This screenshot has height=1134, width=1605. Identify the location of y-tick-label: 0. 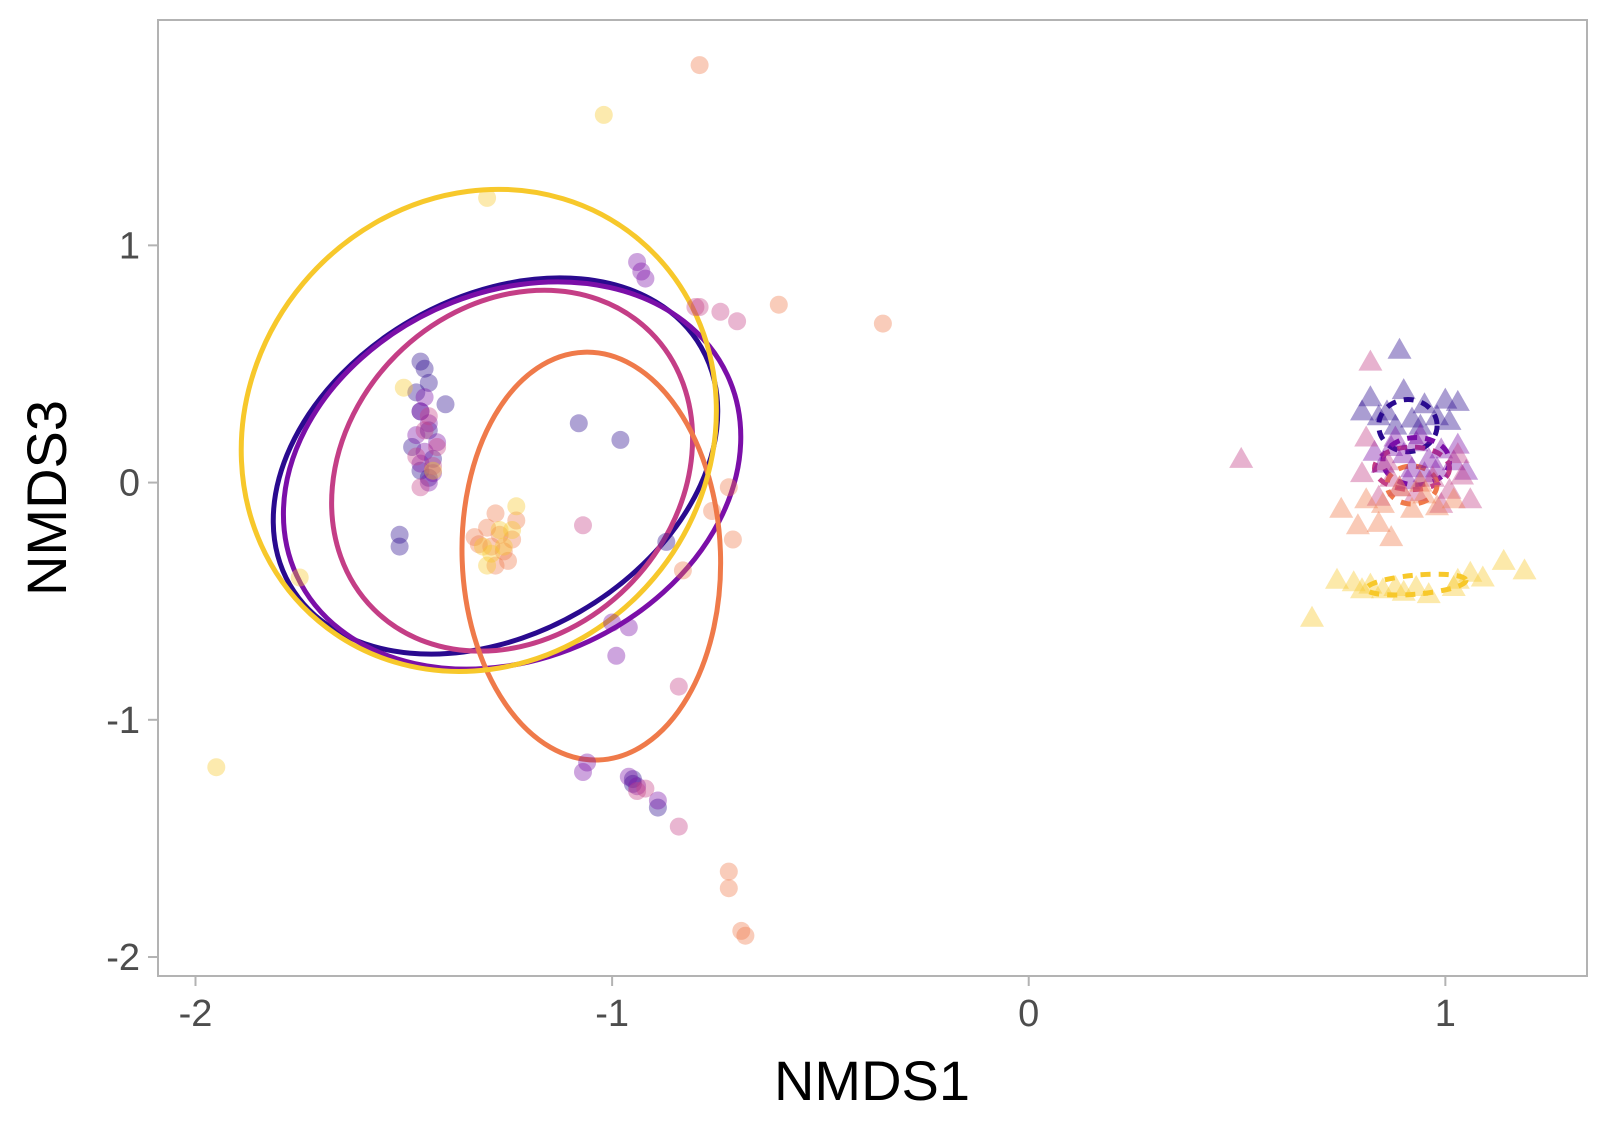
(129, 484).